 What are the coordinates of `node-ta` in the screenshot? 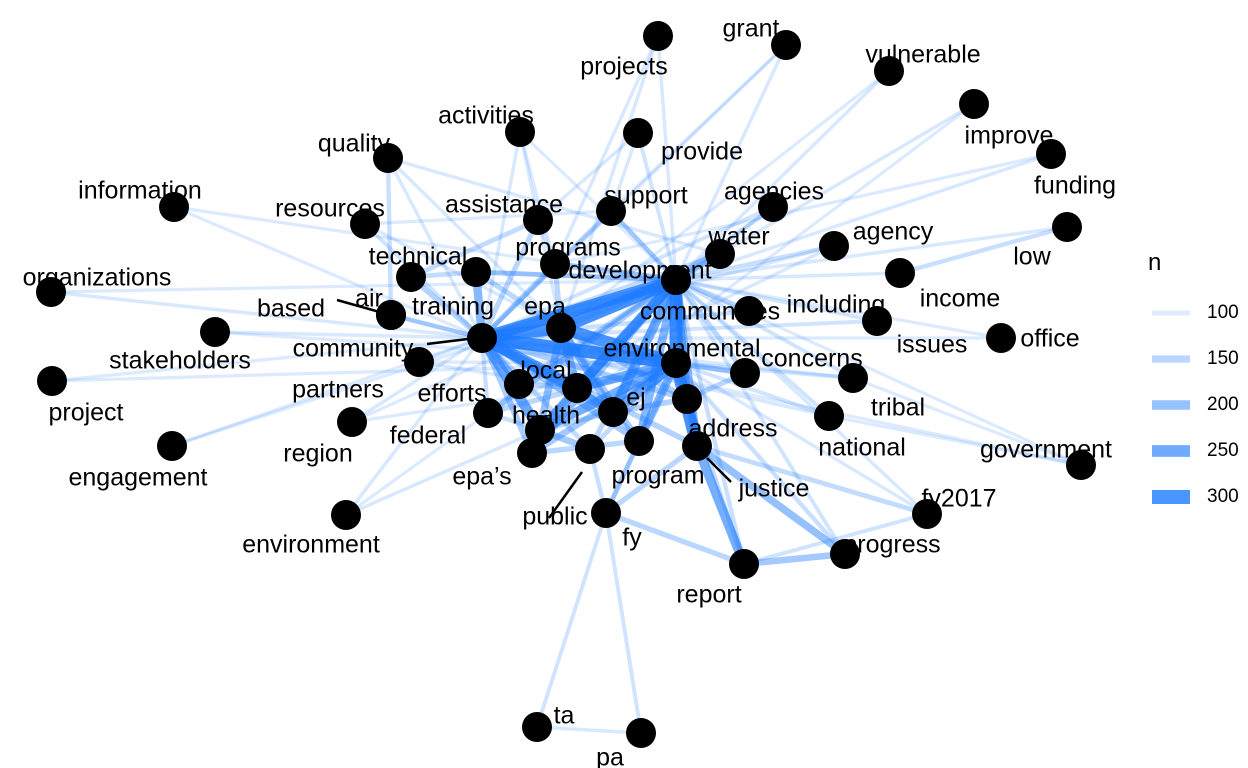 It's located at (537, 727).